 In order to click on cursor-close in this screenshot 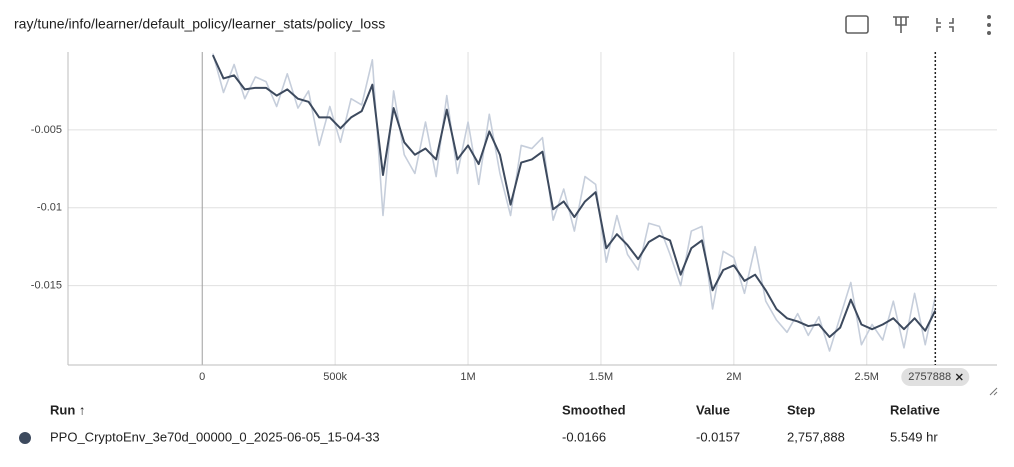, I will do `click(959, 377)`.